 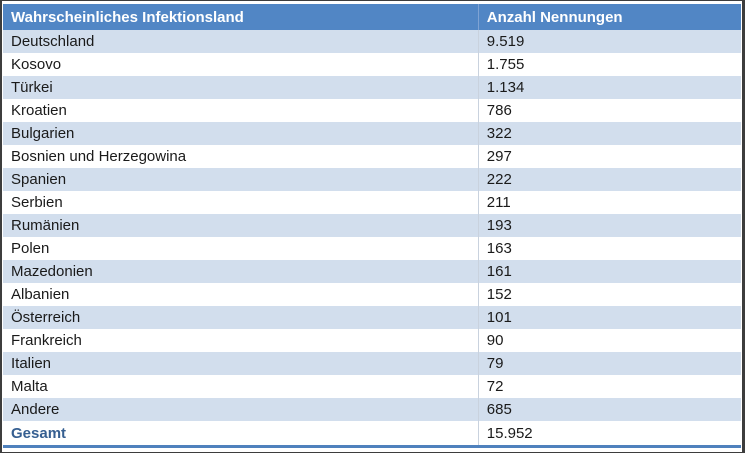 I want to click on table-row: Serbien 211, so click(x=372, y=202).